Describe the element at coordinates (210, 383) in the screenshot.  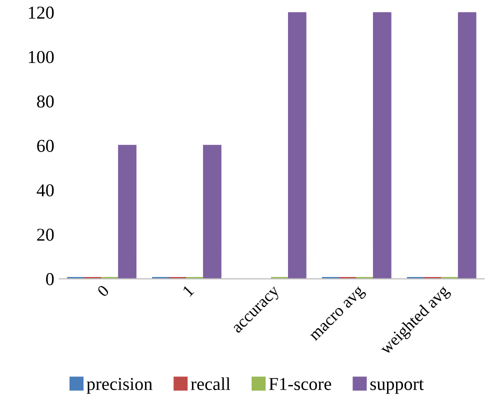
I see `legend-label: recall` at that location.